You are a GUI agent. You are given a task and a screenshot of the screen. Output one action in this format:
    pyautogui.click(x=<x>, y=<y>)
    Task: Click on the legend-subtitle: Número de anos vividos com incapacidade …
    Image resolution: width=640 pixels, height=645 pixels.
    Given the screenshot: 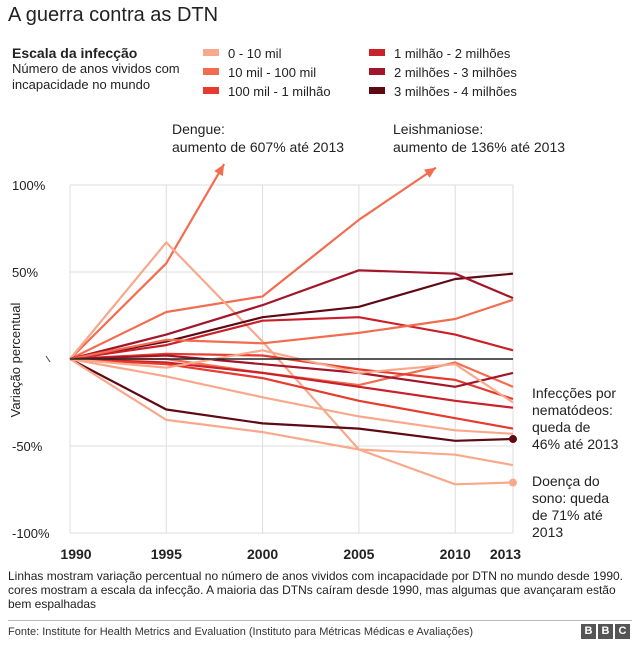 What is the action you would take?
    pyautogui.click(x=96, y=76)
    